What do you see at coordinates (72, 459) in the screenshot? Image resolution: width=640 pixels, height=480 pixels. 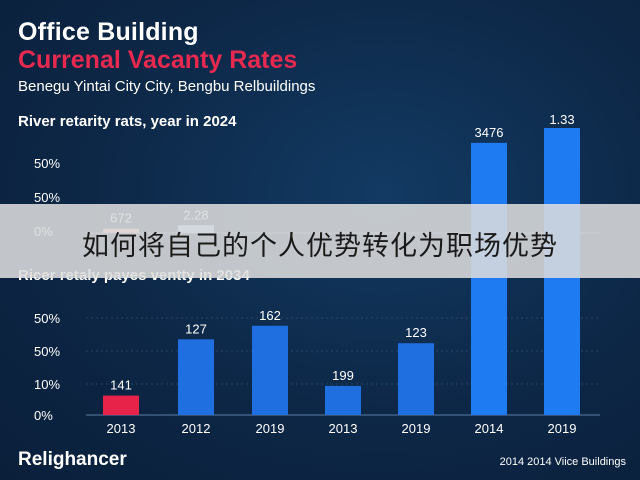 I see `brand-logo-text: Relighancer` at bounding box center [72, 459].